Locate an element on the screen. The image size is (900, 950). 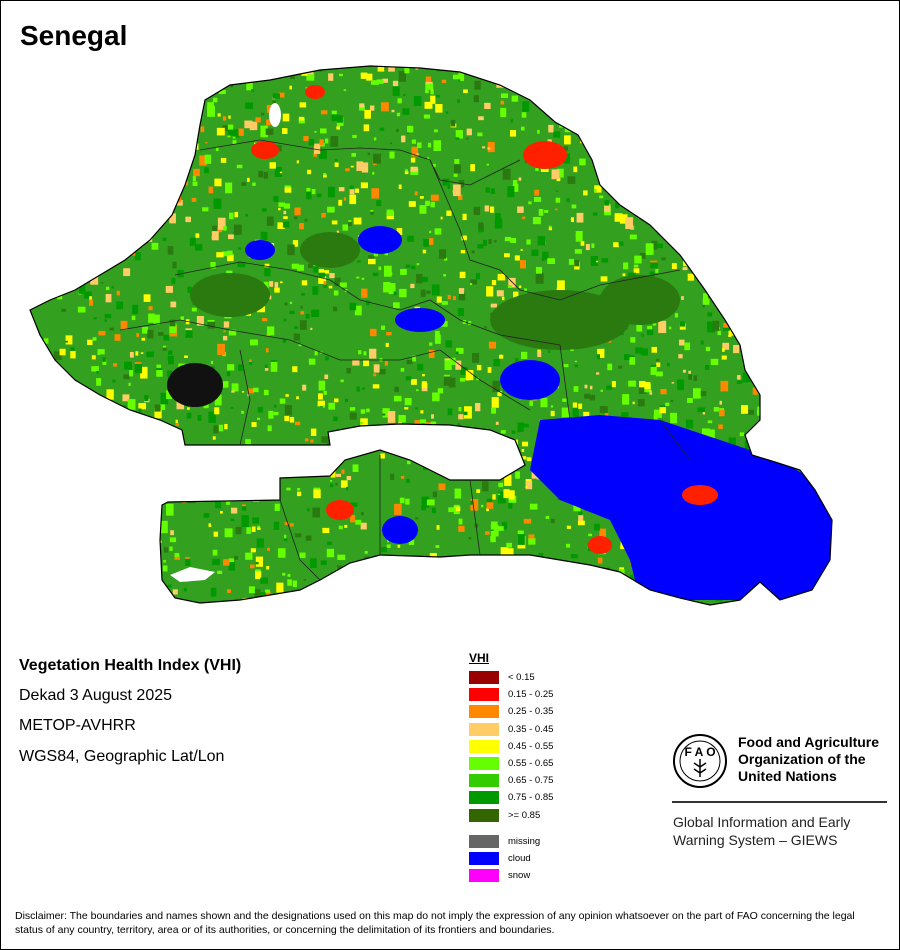
legend-label: 0.15 - 0.25 is located at coordinates (531, 695).